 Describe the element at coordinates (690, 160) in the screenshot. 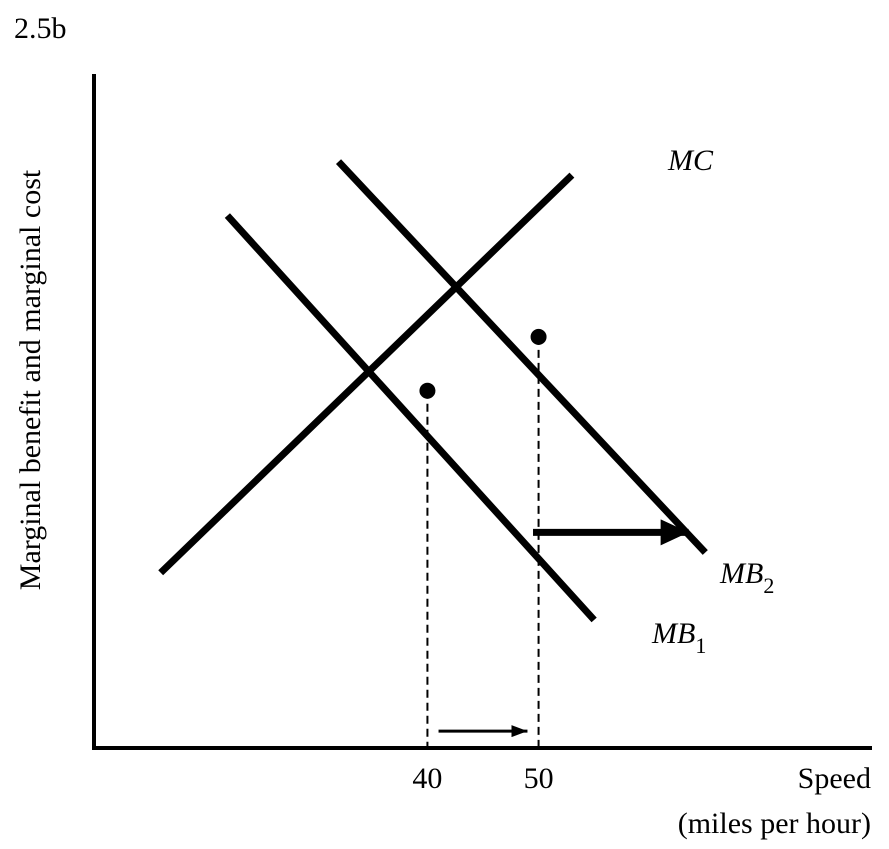

I see `curve-label-mc: MC` at that location.